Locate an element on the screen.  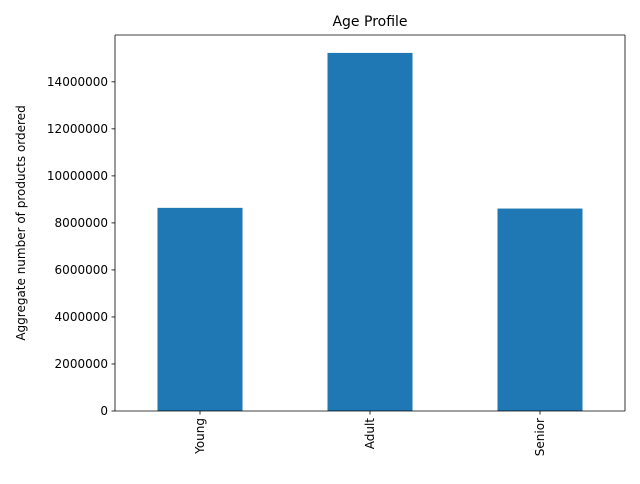
y-tick-label: 0 is located at coordinates (104, 411).